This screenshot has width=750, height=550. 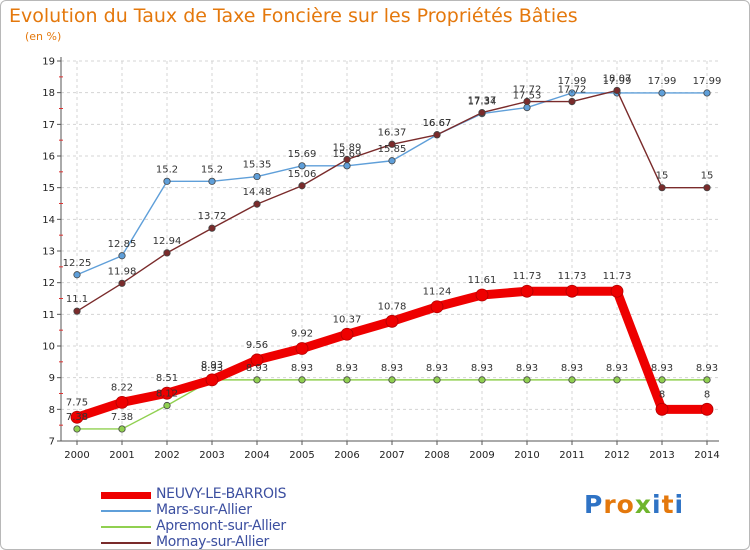 I want to click on legend-label-mornay: Mornay-sur-Allier, so click(x=212, y=542).